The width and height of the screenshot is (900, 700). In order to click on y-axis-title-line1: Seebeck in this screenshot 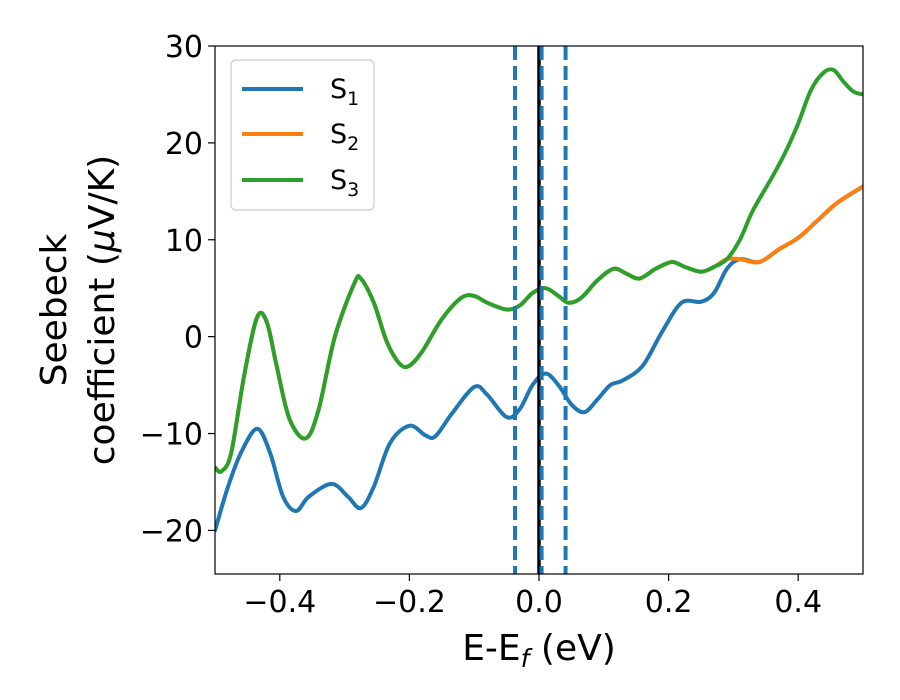, I will do `click(54, 309)`.